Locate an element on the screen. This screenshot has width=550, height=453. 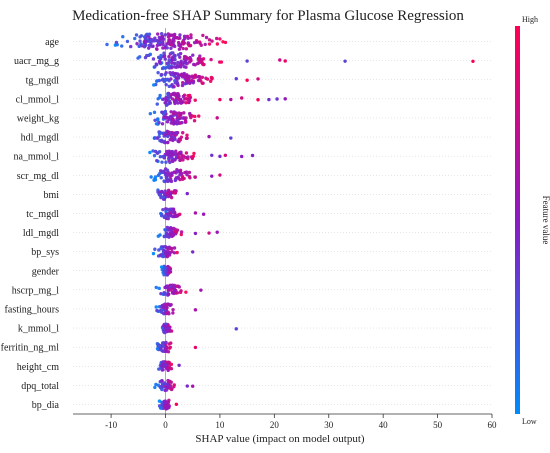
x-tick-label: 20 is located at coordinates (275, 425).